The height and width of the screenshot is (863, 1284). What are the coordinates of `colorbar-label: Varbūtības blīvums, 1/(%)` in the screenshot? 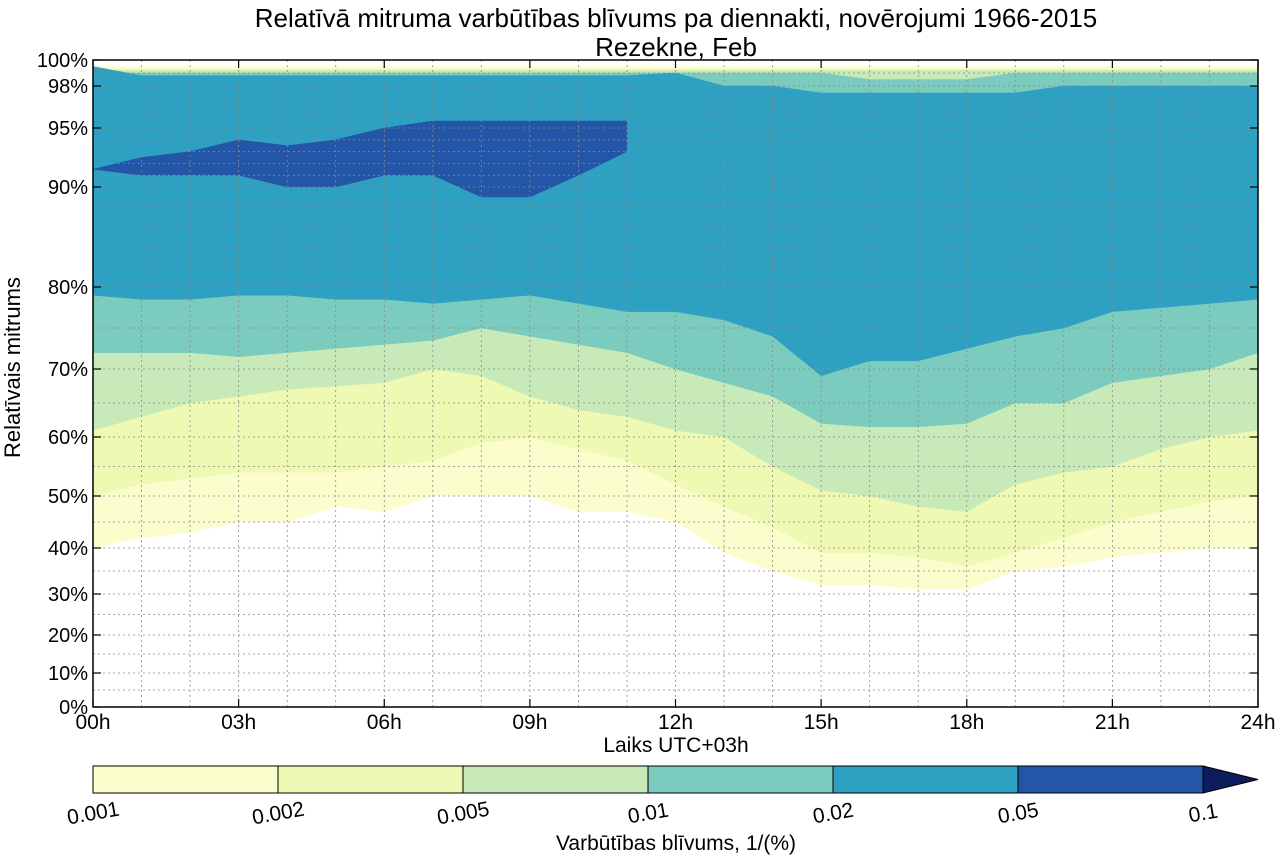 It's located at (676, 843).